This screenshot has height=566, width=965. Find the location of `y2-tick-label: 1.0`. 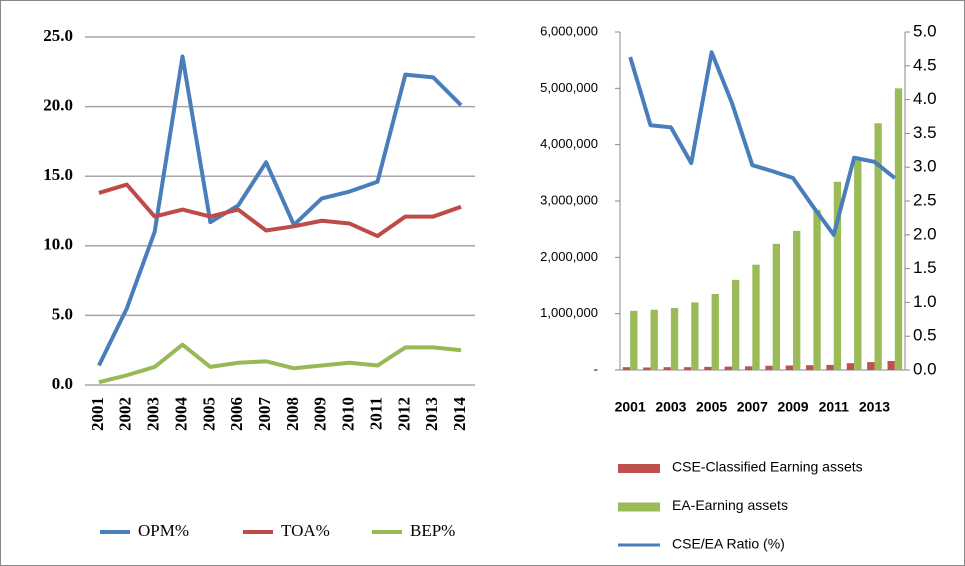

y2-tick-label: 1.0 is located at coordinates (925, 301).